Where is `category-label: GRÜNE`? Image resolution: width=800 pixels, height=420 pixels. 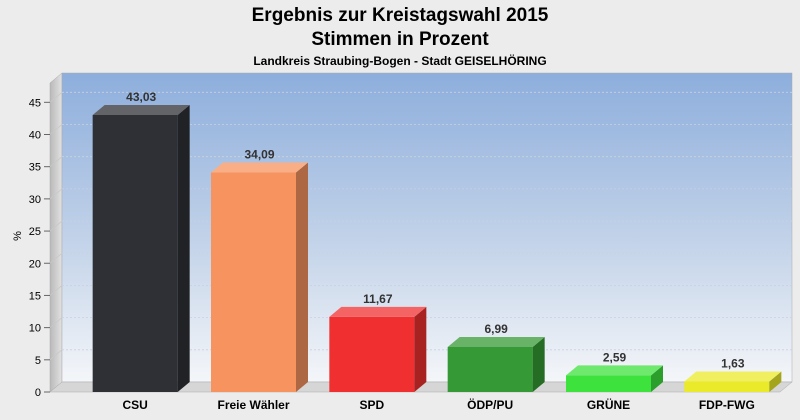
category-label: GRÜNE is located at coordinates (608, 404).